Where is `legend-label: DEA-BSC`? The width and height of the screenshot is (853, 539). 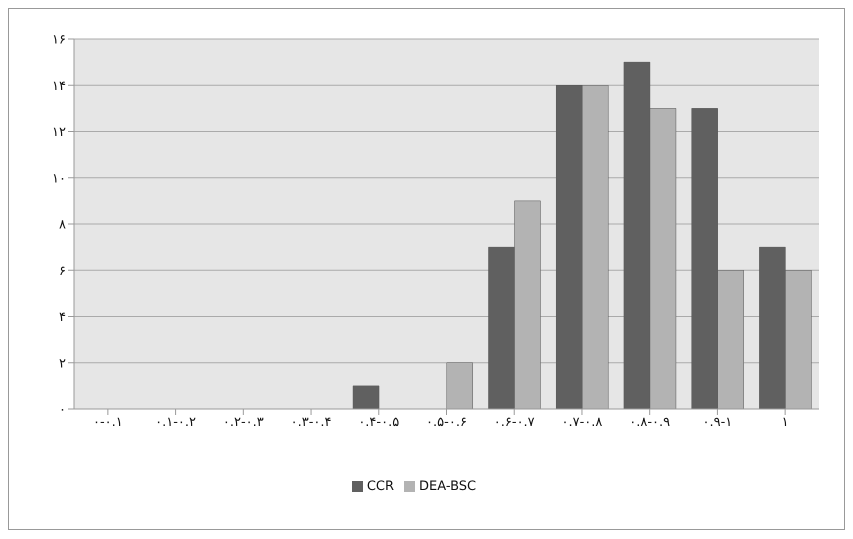
legend-label: DEA-BSC is located at coordinates (447, 486).